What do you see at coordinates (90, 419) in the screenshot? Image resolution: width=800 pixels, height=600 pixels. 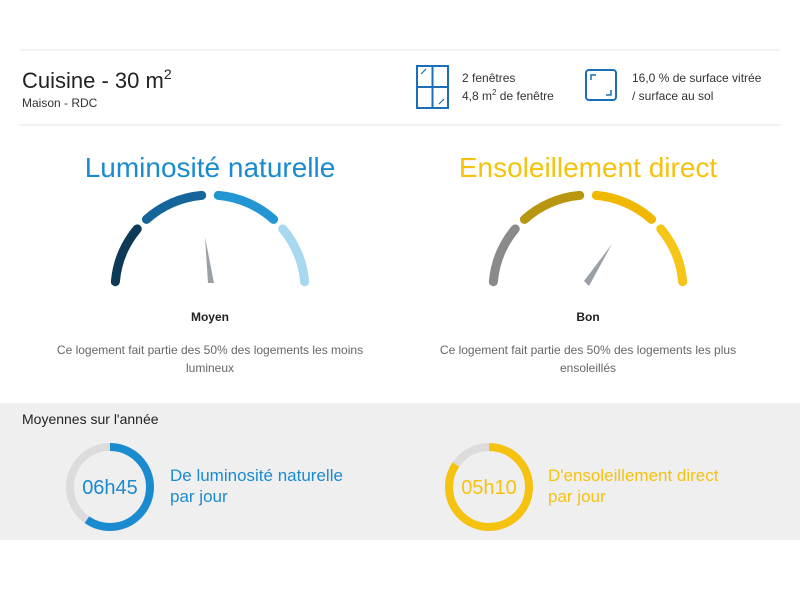 I see `averages-title: Moyennes sur l'année` at bounding box center [90, 419].